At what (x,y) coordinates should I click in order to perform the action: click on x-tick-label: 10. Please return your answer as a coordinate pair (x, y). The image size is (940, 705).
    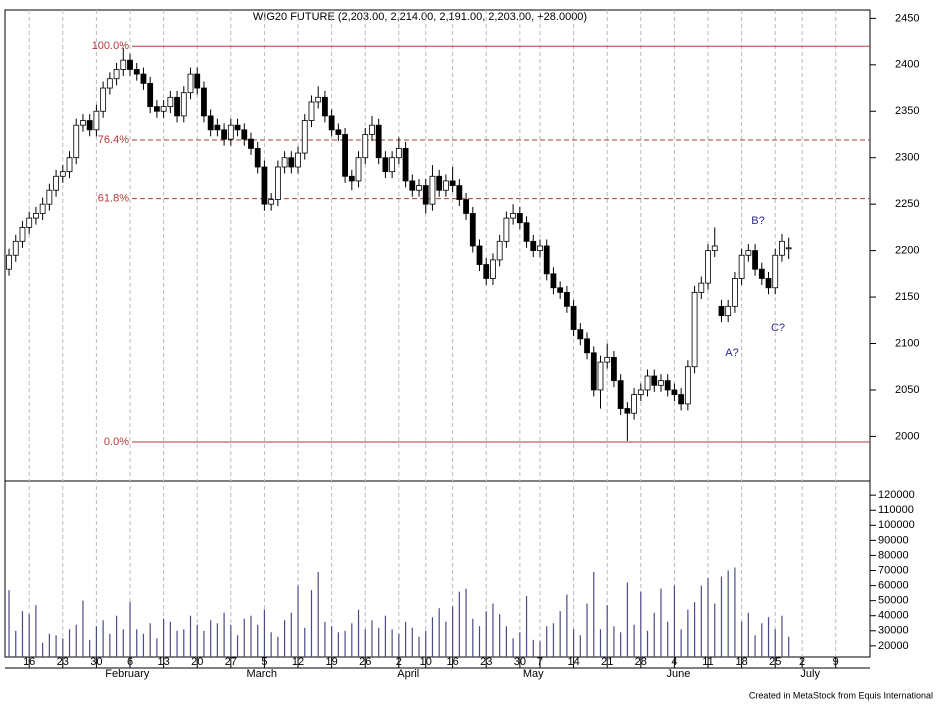
    Looking at the image, I should click on (426, 662).